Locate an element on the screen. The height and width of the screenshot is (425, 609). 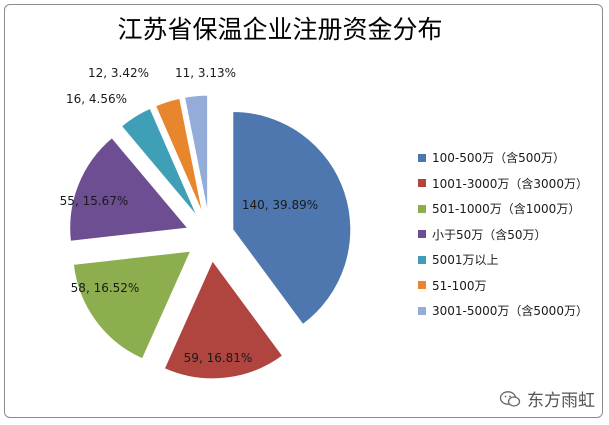
slice-data-label: 16, 4.56% is located at coordinates (96, 99).